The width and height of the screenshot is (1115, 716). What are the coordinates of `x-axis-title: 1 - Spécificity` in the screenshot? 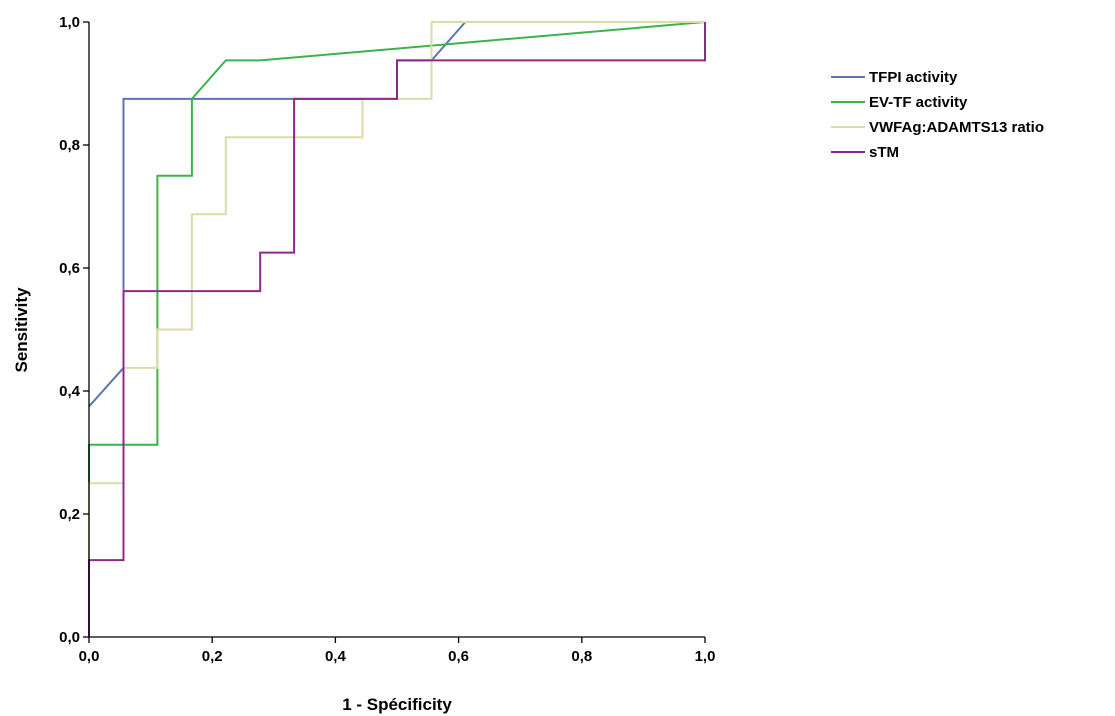 It's located at (397, 704).